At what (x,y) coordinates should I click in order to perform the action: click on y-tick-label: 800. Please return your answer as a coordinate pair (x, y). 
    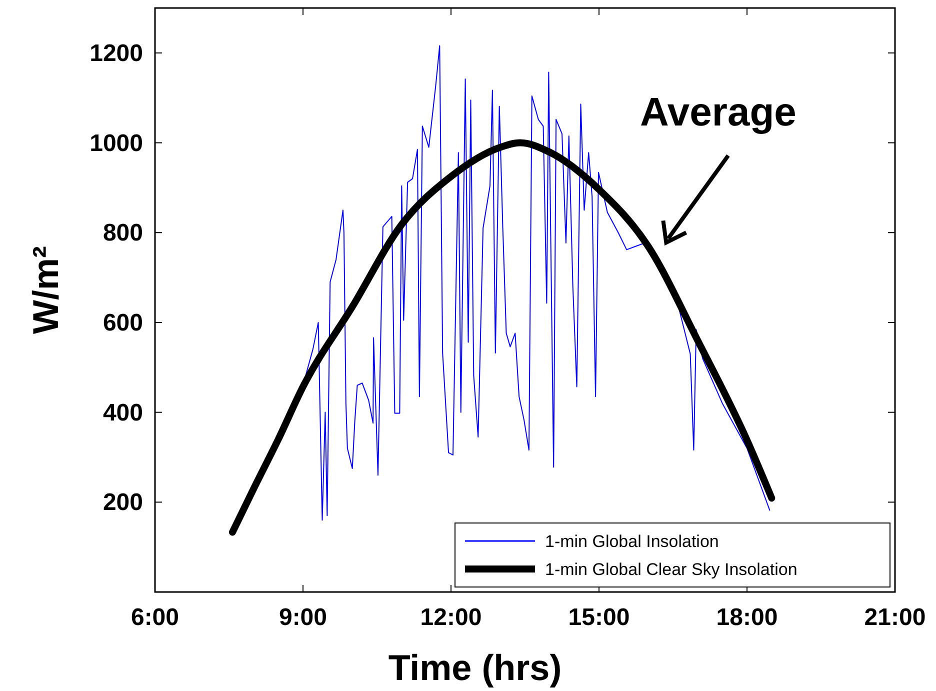
    Looking at the image, I should click on (122, 233).